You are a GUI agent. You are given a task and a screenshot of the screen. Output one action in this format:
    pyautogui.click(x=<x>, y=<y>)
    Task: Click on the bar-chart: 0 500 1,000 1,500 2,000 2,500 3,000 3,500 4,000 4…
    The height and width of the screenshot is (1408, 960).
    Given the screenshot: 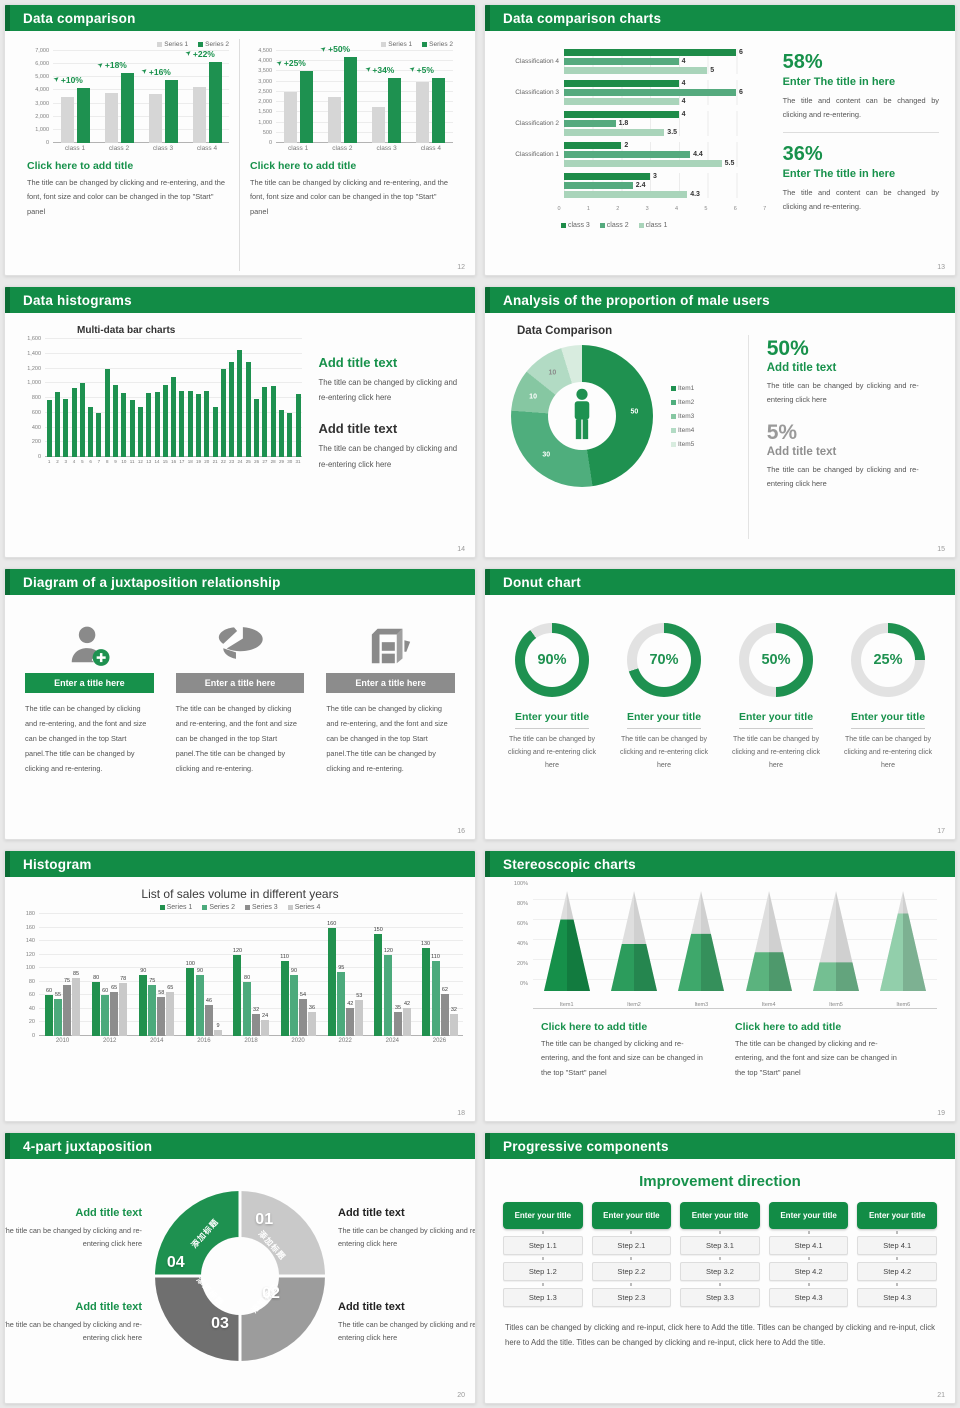 What is the action you would take?
    pyautogui.click(x=351, y=98)
    